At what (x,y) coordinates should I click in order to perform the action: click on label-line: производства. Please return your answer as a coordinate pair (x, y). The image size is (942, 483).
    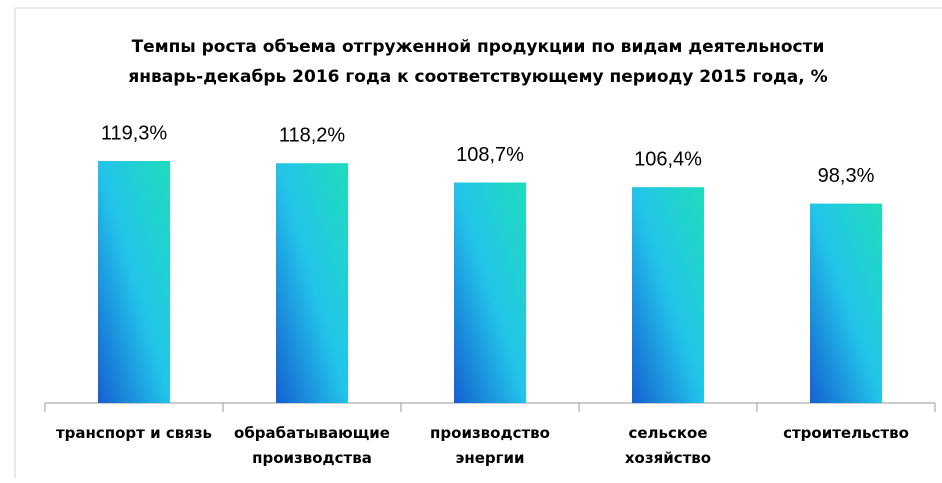
    Looking at the image, I should click on (312, 458).